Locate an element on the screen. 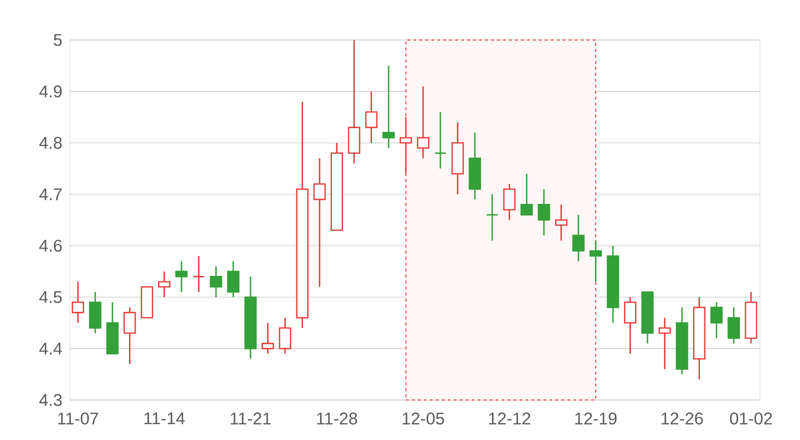 This screenshot has height=440, width=800. x-tick-label: 01-02 is located at coordinates (751, 418).